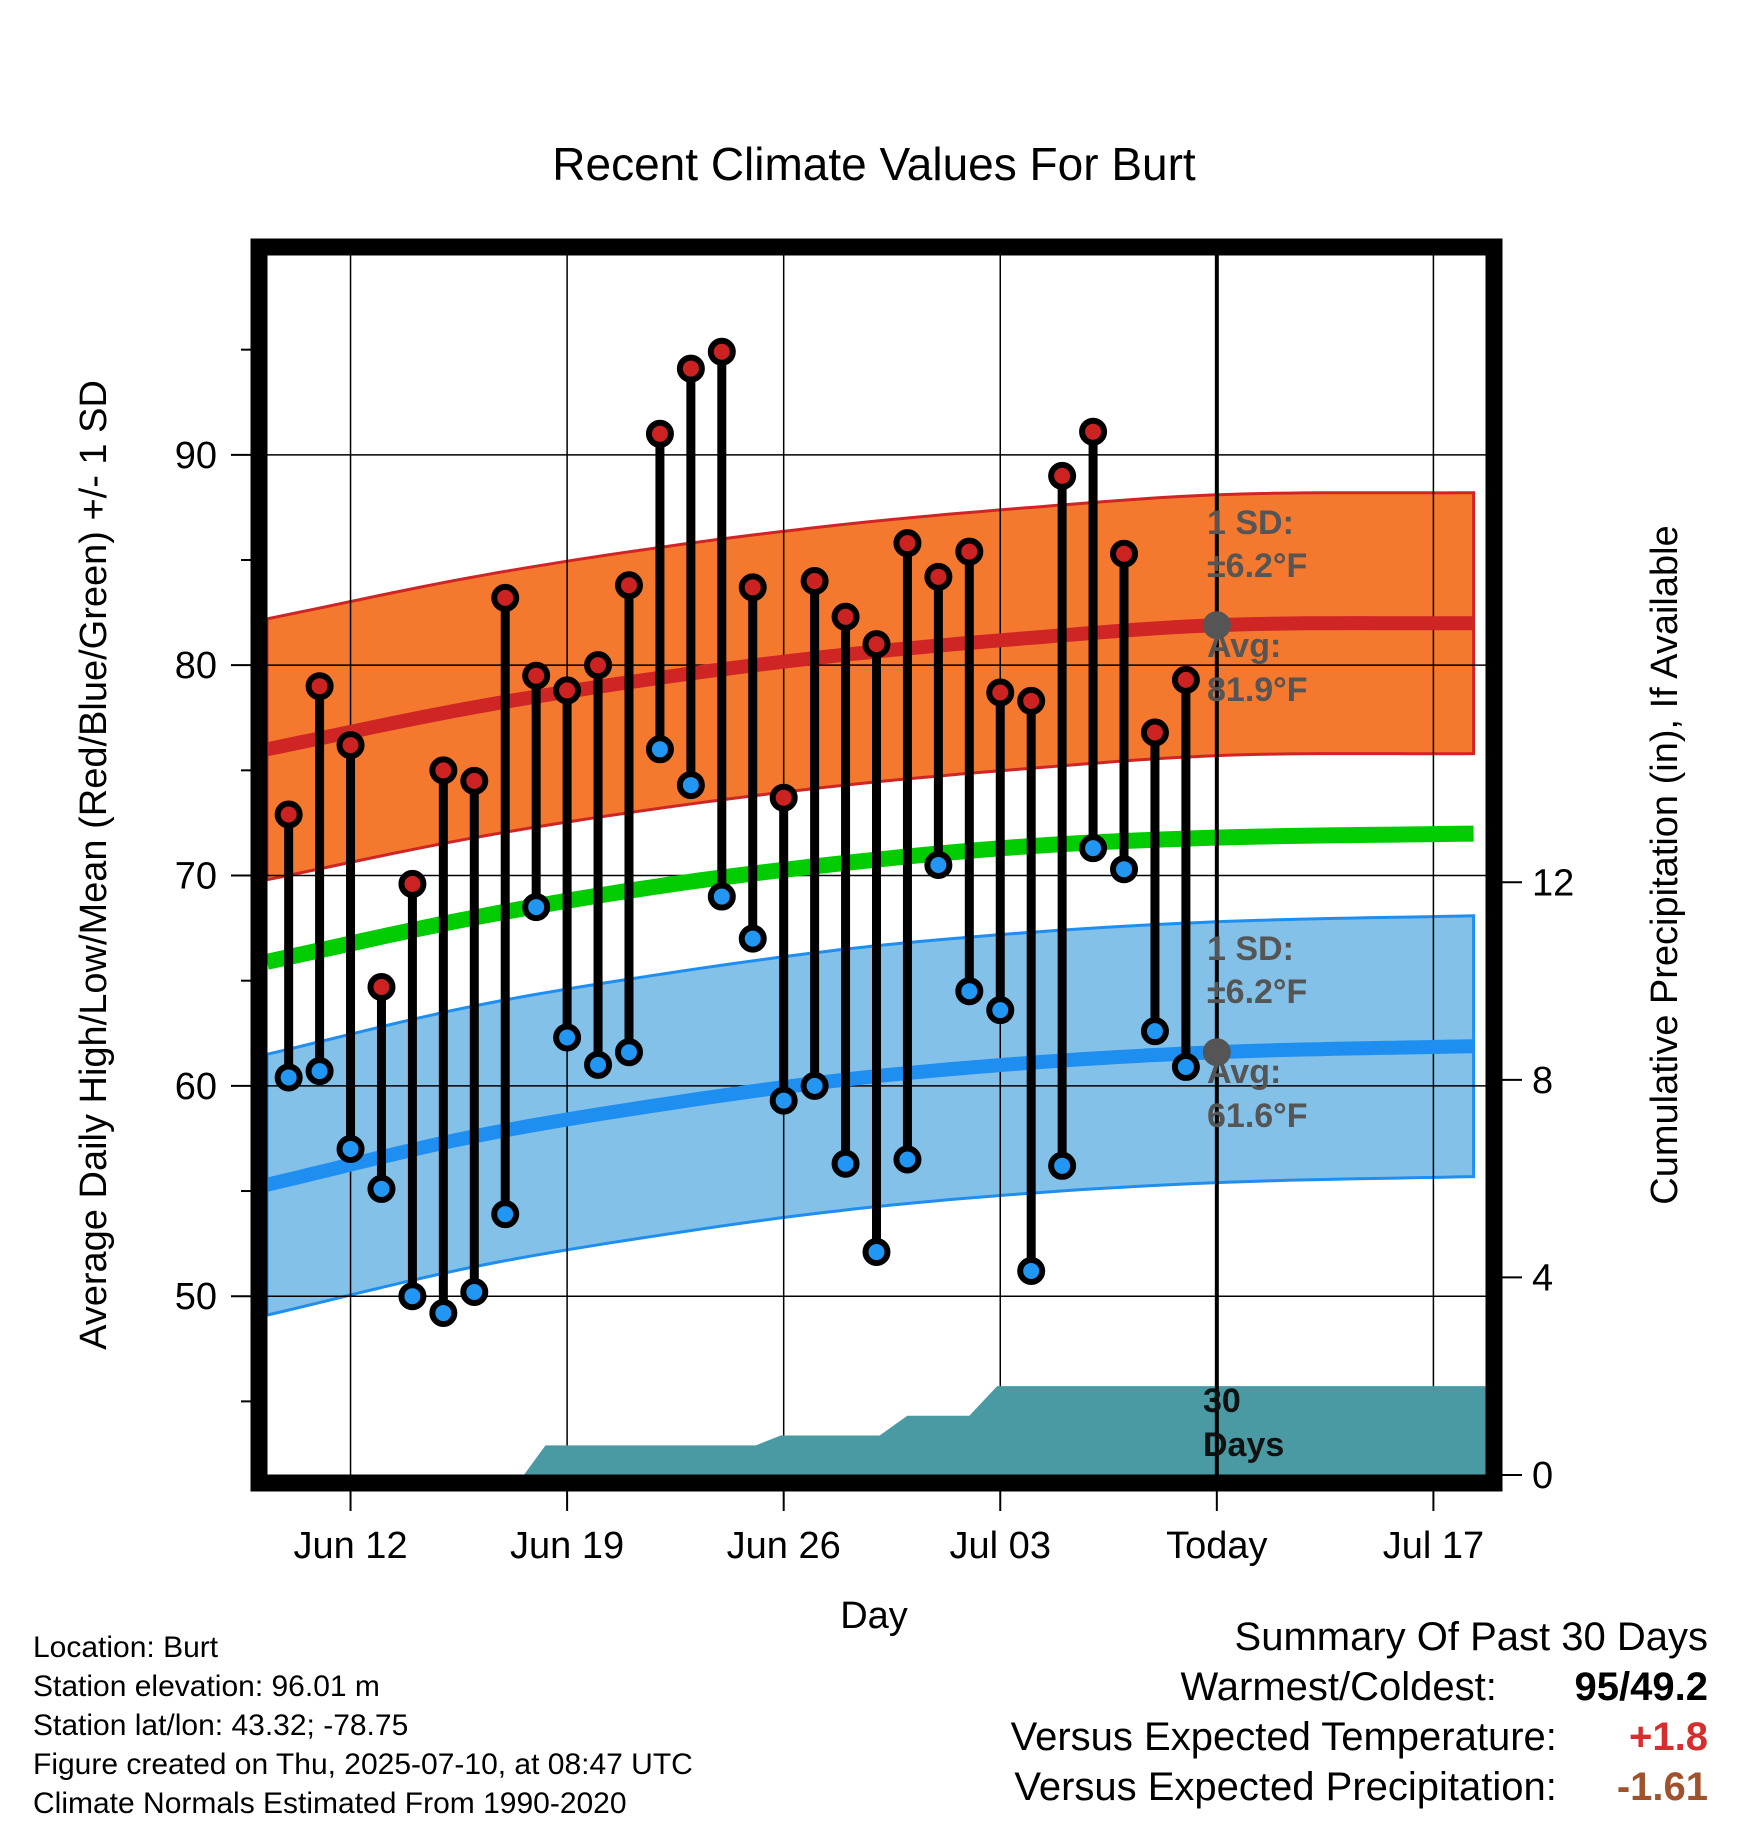 Image resolution: width=1748 pixels, height=1828 pixels. I want to click on latlon-text: Station lat/lon: 43.32; -78.75, so click(221, 1725).